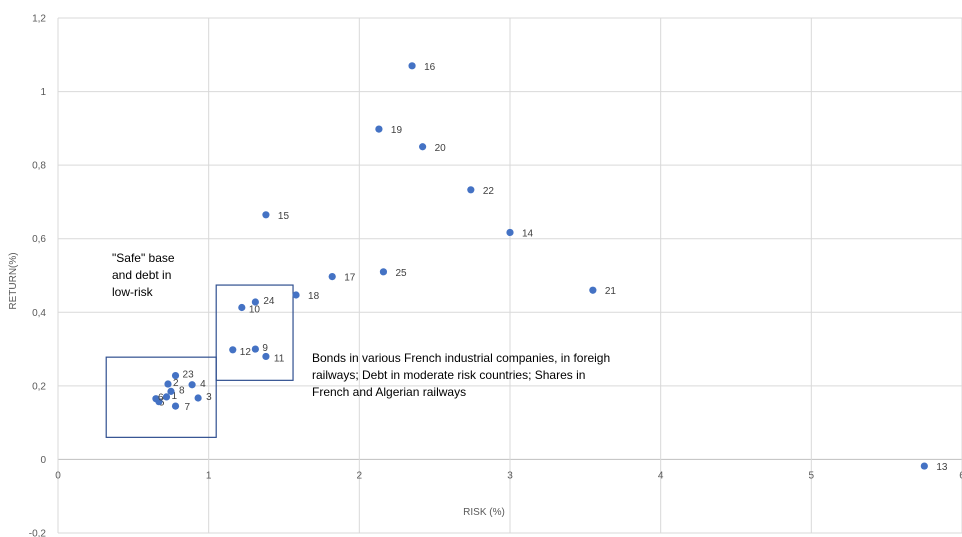 This screenshot has width=962, height=537. Describe the element at coordinates (209, 475) in the screenshot. I see `x-tick-label: 1` at that location.